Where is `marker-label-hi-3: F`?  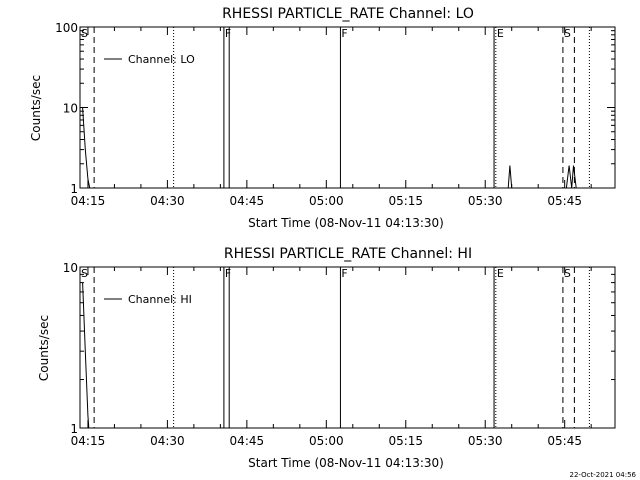
marker-label-hi-3: F is located at coordinates (228, 273).